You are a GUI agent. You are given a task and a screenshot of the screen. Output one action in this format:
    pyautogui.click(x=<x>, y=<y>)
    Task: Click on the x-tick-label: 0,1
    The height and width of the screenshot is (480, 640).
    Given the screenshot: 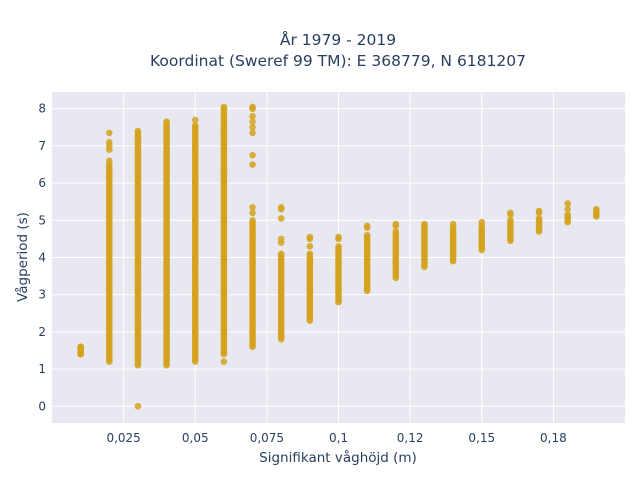 What is the action you would take?
    pyautogui.click(x=338, y=438)
    